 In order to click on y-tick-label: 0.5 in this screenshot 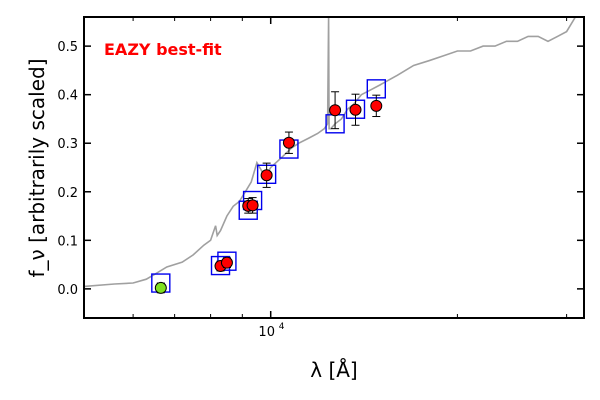, I will do `click(67, 47)`.